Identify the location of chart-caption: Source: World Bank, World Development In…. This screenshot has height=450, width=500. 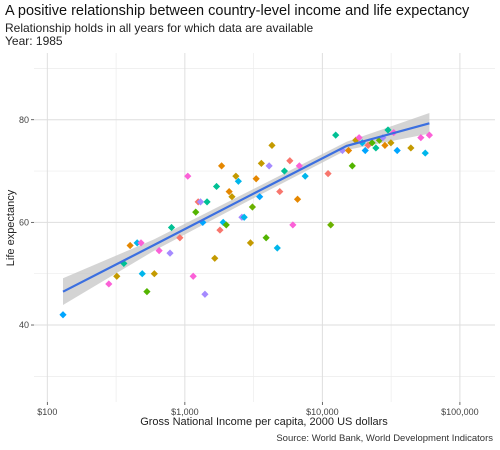
(384, 438).